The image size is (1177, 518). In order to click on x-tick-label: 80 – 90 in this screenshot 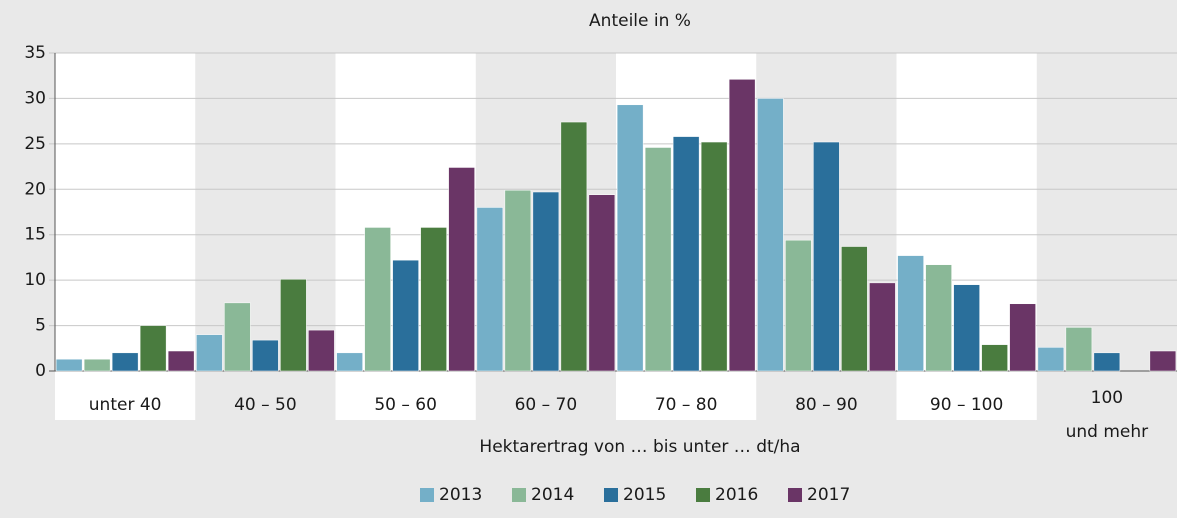, I will do `click(826, 405)`.